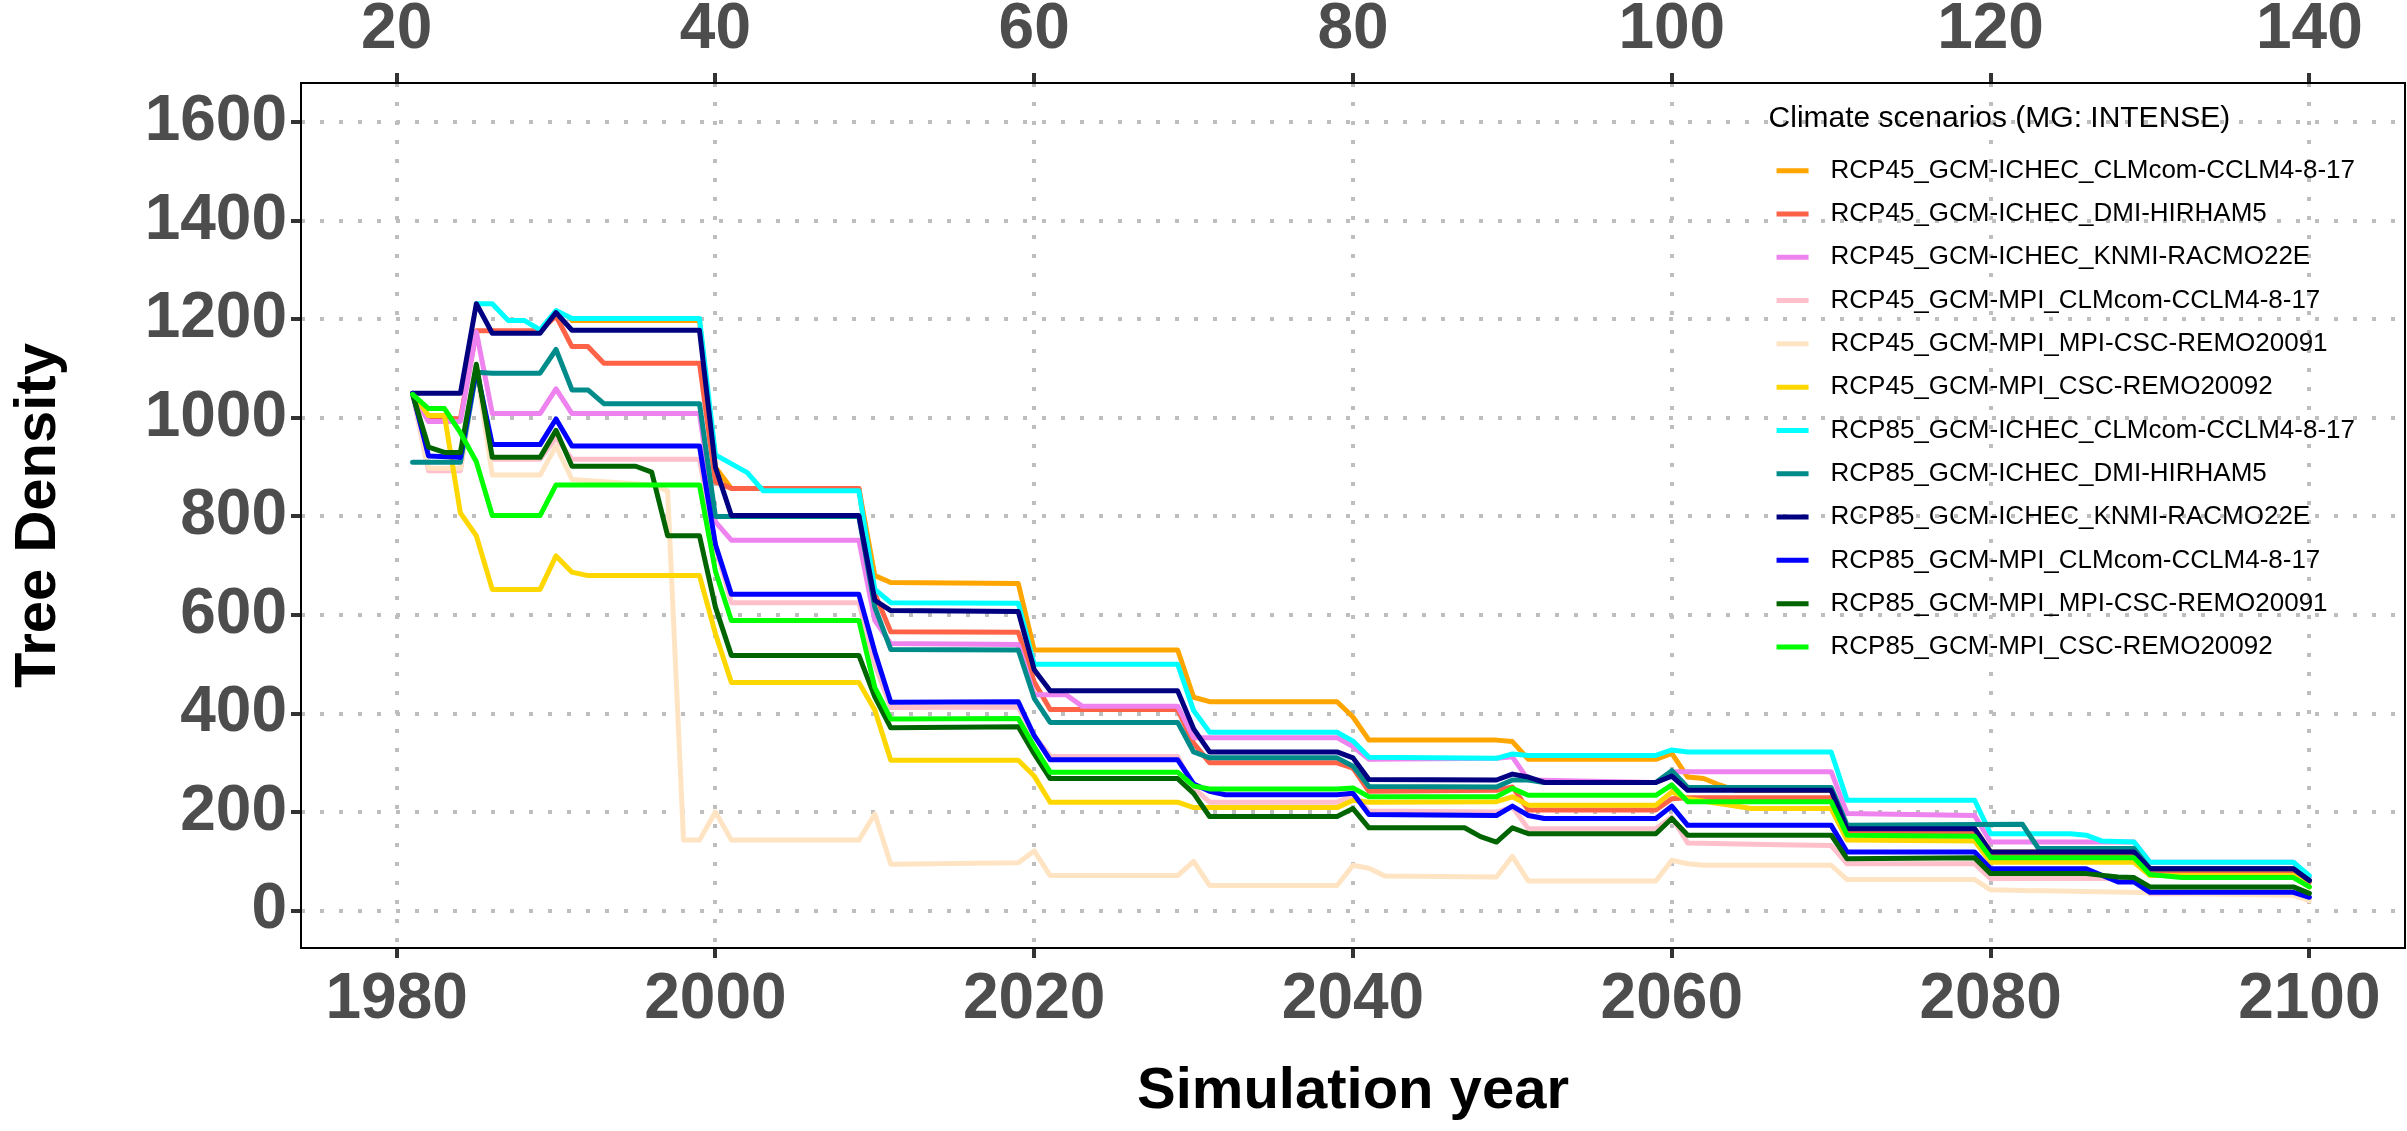 This screenshot has width=2407, height=1131. What do you see at coordinates (34, 515) in the screenshot?
I see `y-axis-title: Tree Density` at bounding box center [34, 515].